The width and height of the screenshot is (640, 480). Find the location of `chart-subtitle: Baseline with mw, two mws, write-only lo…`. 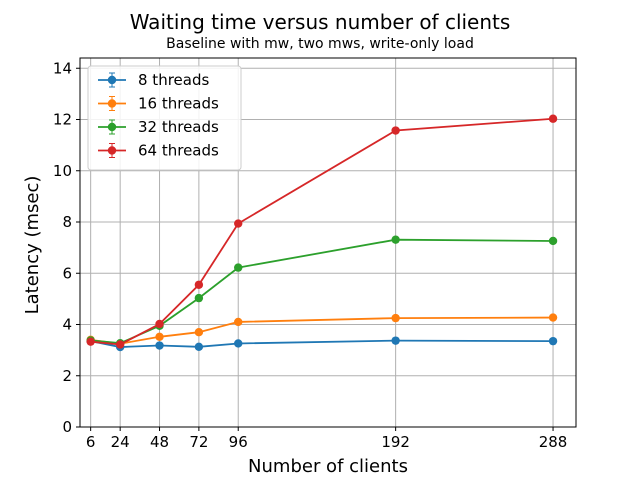

chart-subtitle: Baseline with mw, two mws, write-only lo… is located at coordinates (320, 44).